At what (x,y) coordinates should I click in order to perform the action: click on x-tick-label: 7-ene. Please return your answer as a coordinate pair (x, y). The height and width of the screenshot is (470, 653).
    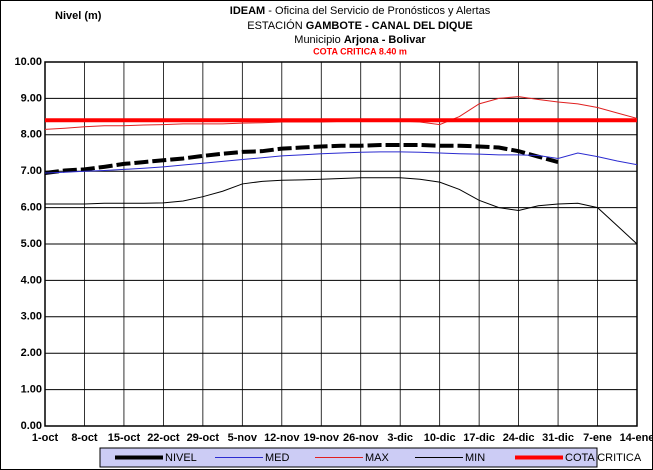
    Looking at the image, I should click on (597, 438).